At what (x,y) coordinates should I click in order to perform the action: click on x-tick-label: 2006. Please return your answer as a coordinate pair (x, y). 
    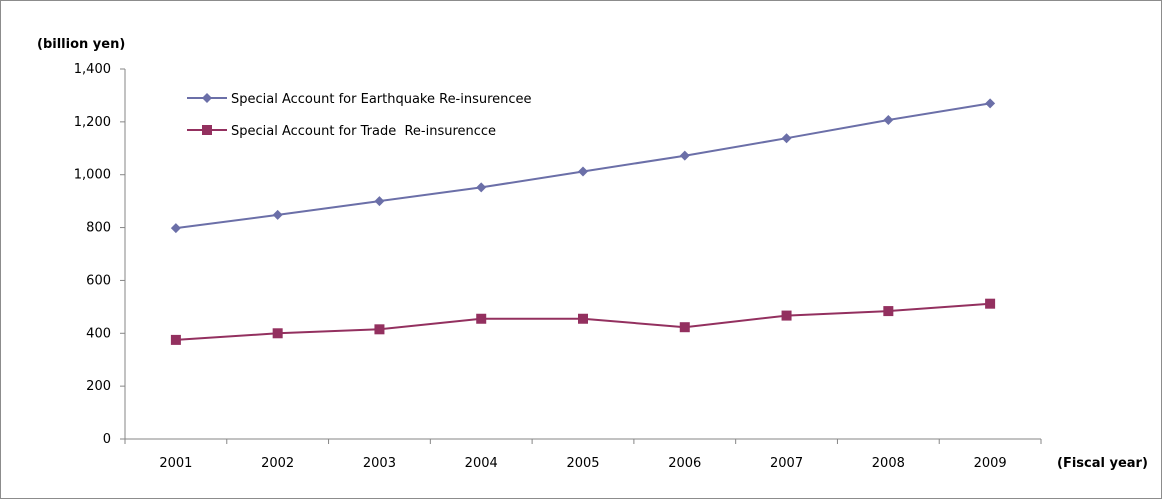
    Looking at the image, I should click on (684, 463).